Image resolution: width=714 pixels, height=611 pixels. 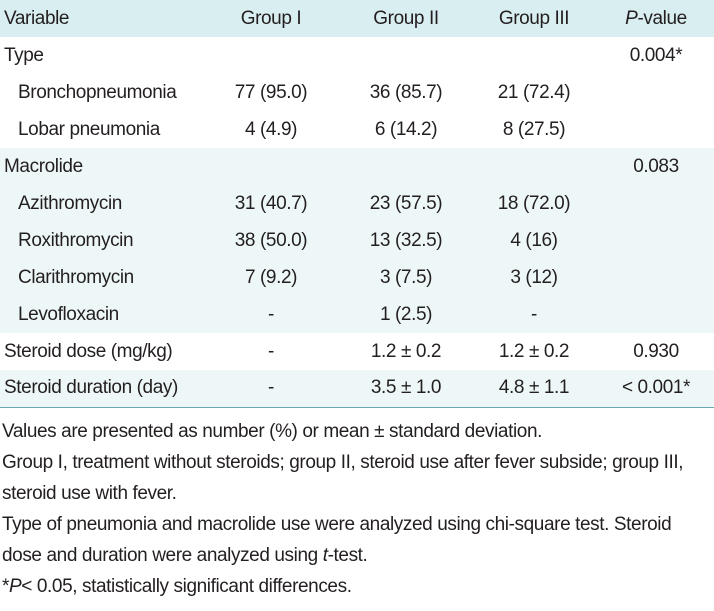 What do you see at coordinates (406, 314) in the screenshot?
I see `cell-group-2: 1 (2.5)` at bounding box center [406, 314].